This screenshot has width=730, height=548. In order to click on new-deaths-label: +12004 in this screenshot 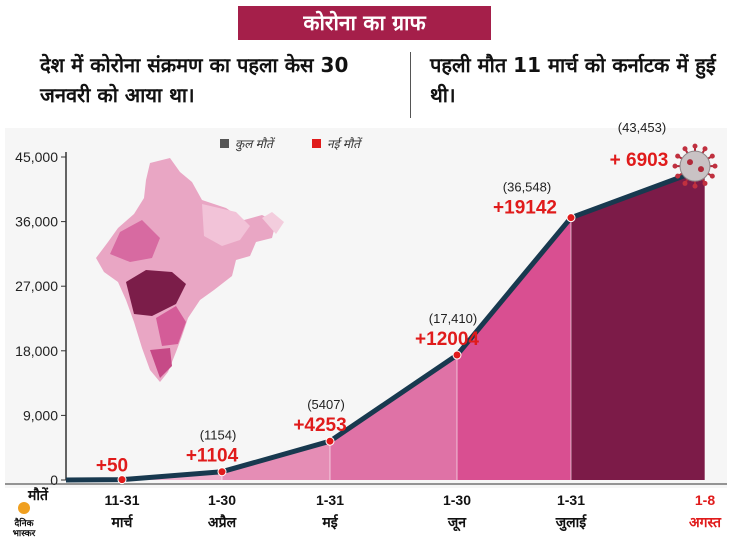, I will do `click(447, 339)`.